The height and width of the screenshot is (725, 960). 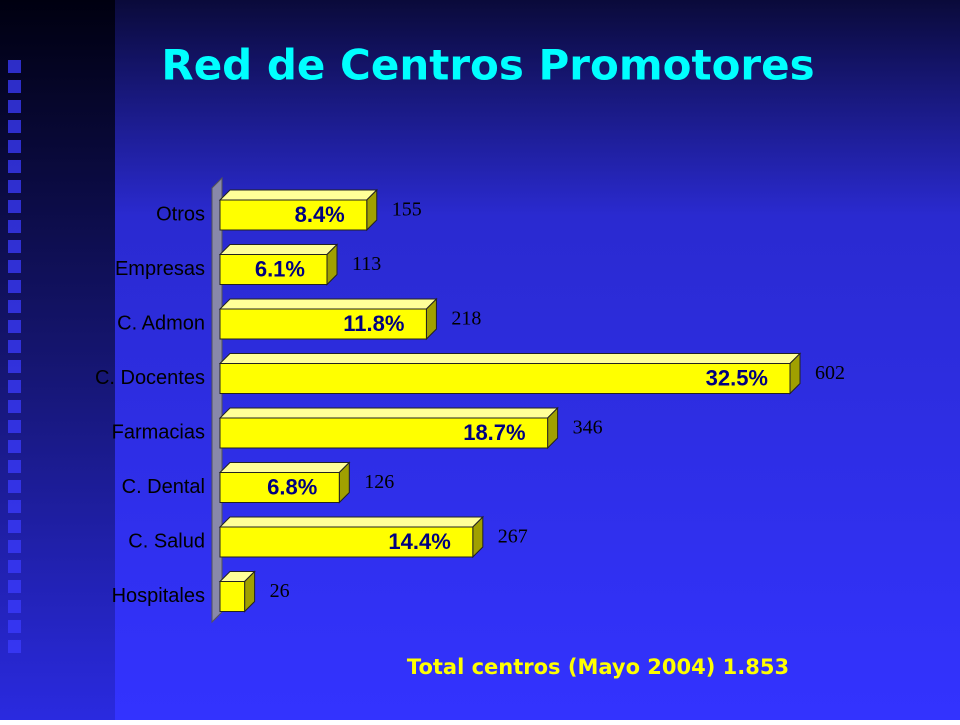 What do you see at coordinates (419, 541) in the screenshot?
I see `percent-label: 14.4%` at bounding box center [419, 541].